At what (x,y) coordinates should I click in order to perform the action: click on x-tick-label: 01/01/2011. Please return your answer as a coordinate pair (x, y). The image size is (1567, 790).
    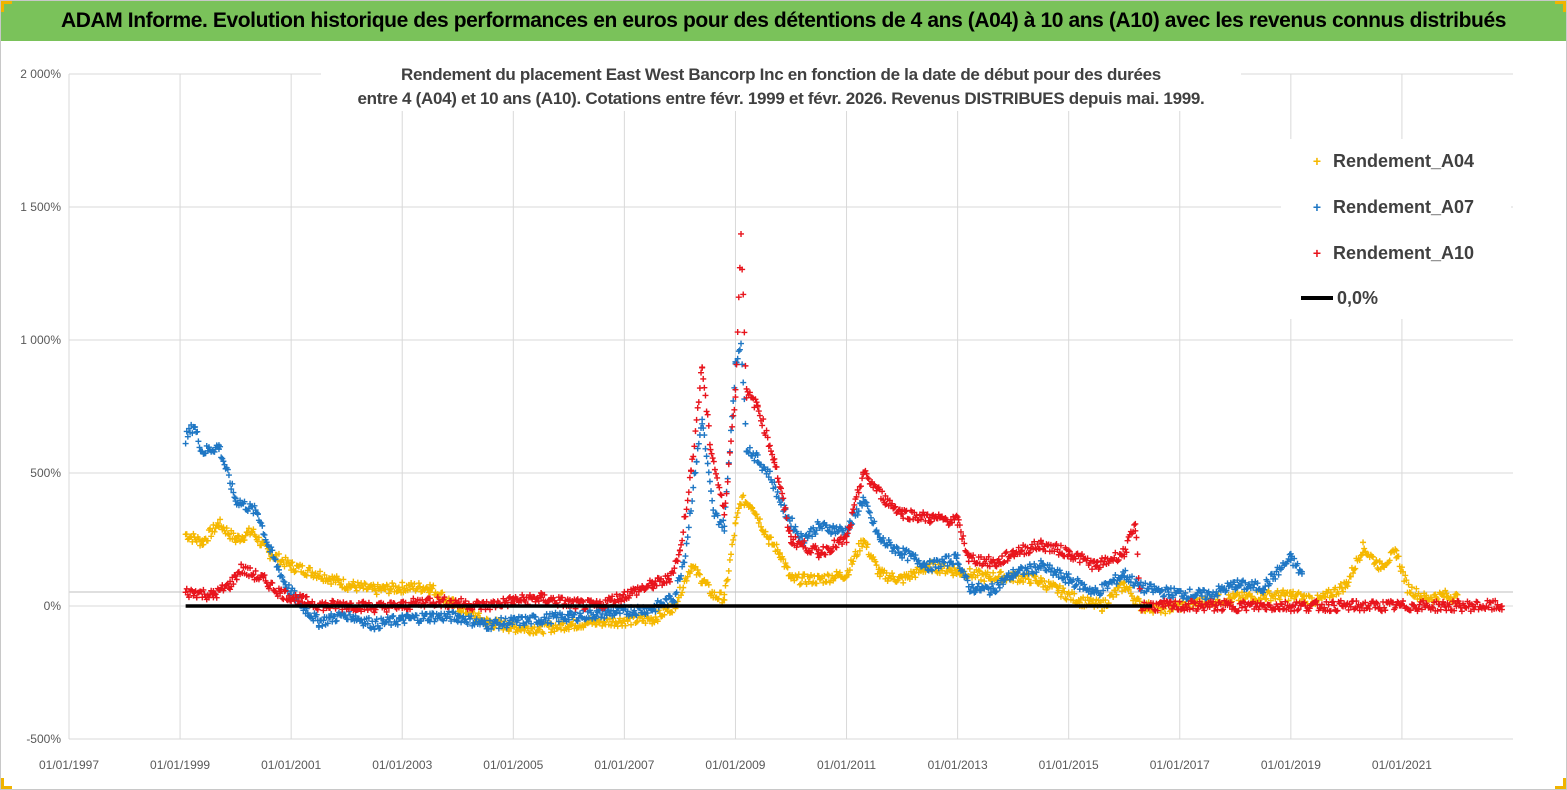
    Looking at the image, I should click on (846, 765).